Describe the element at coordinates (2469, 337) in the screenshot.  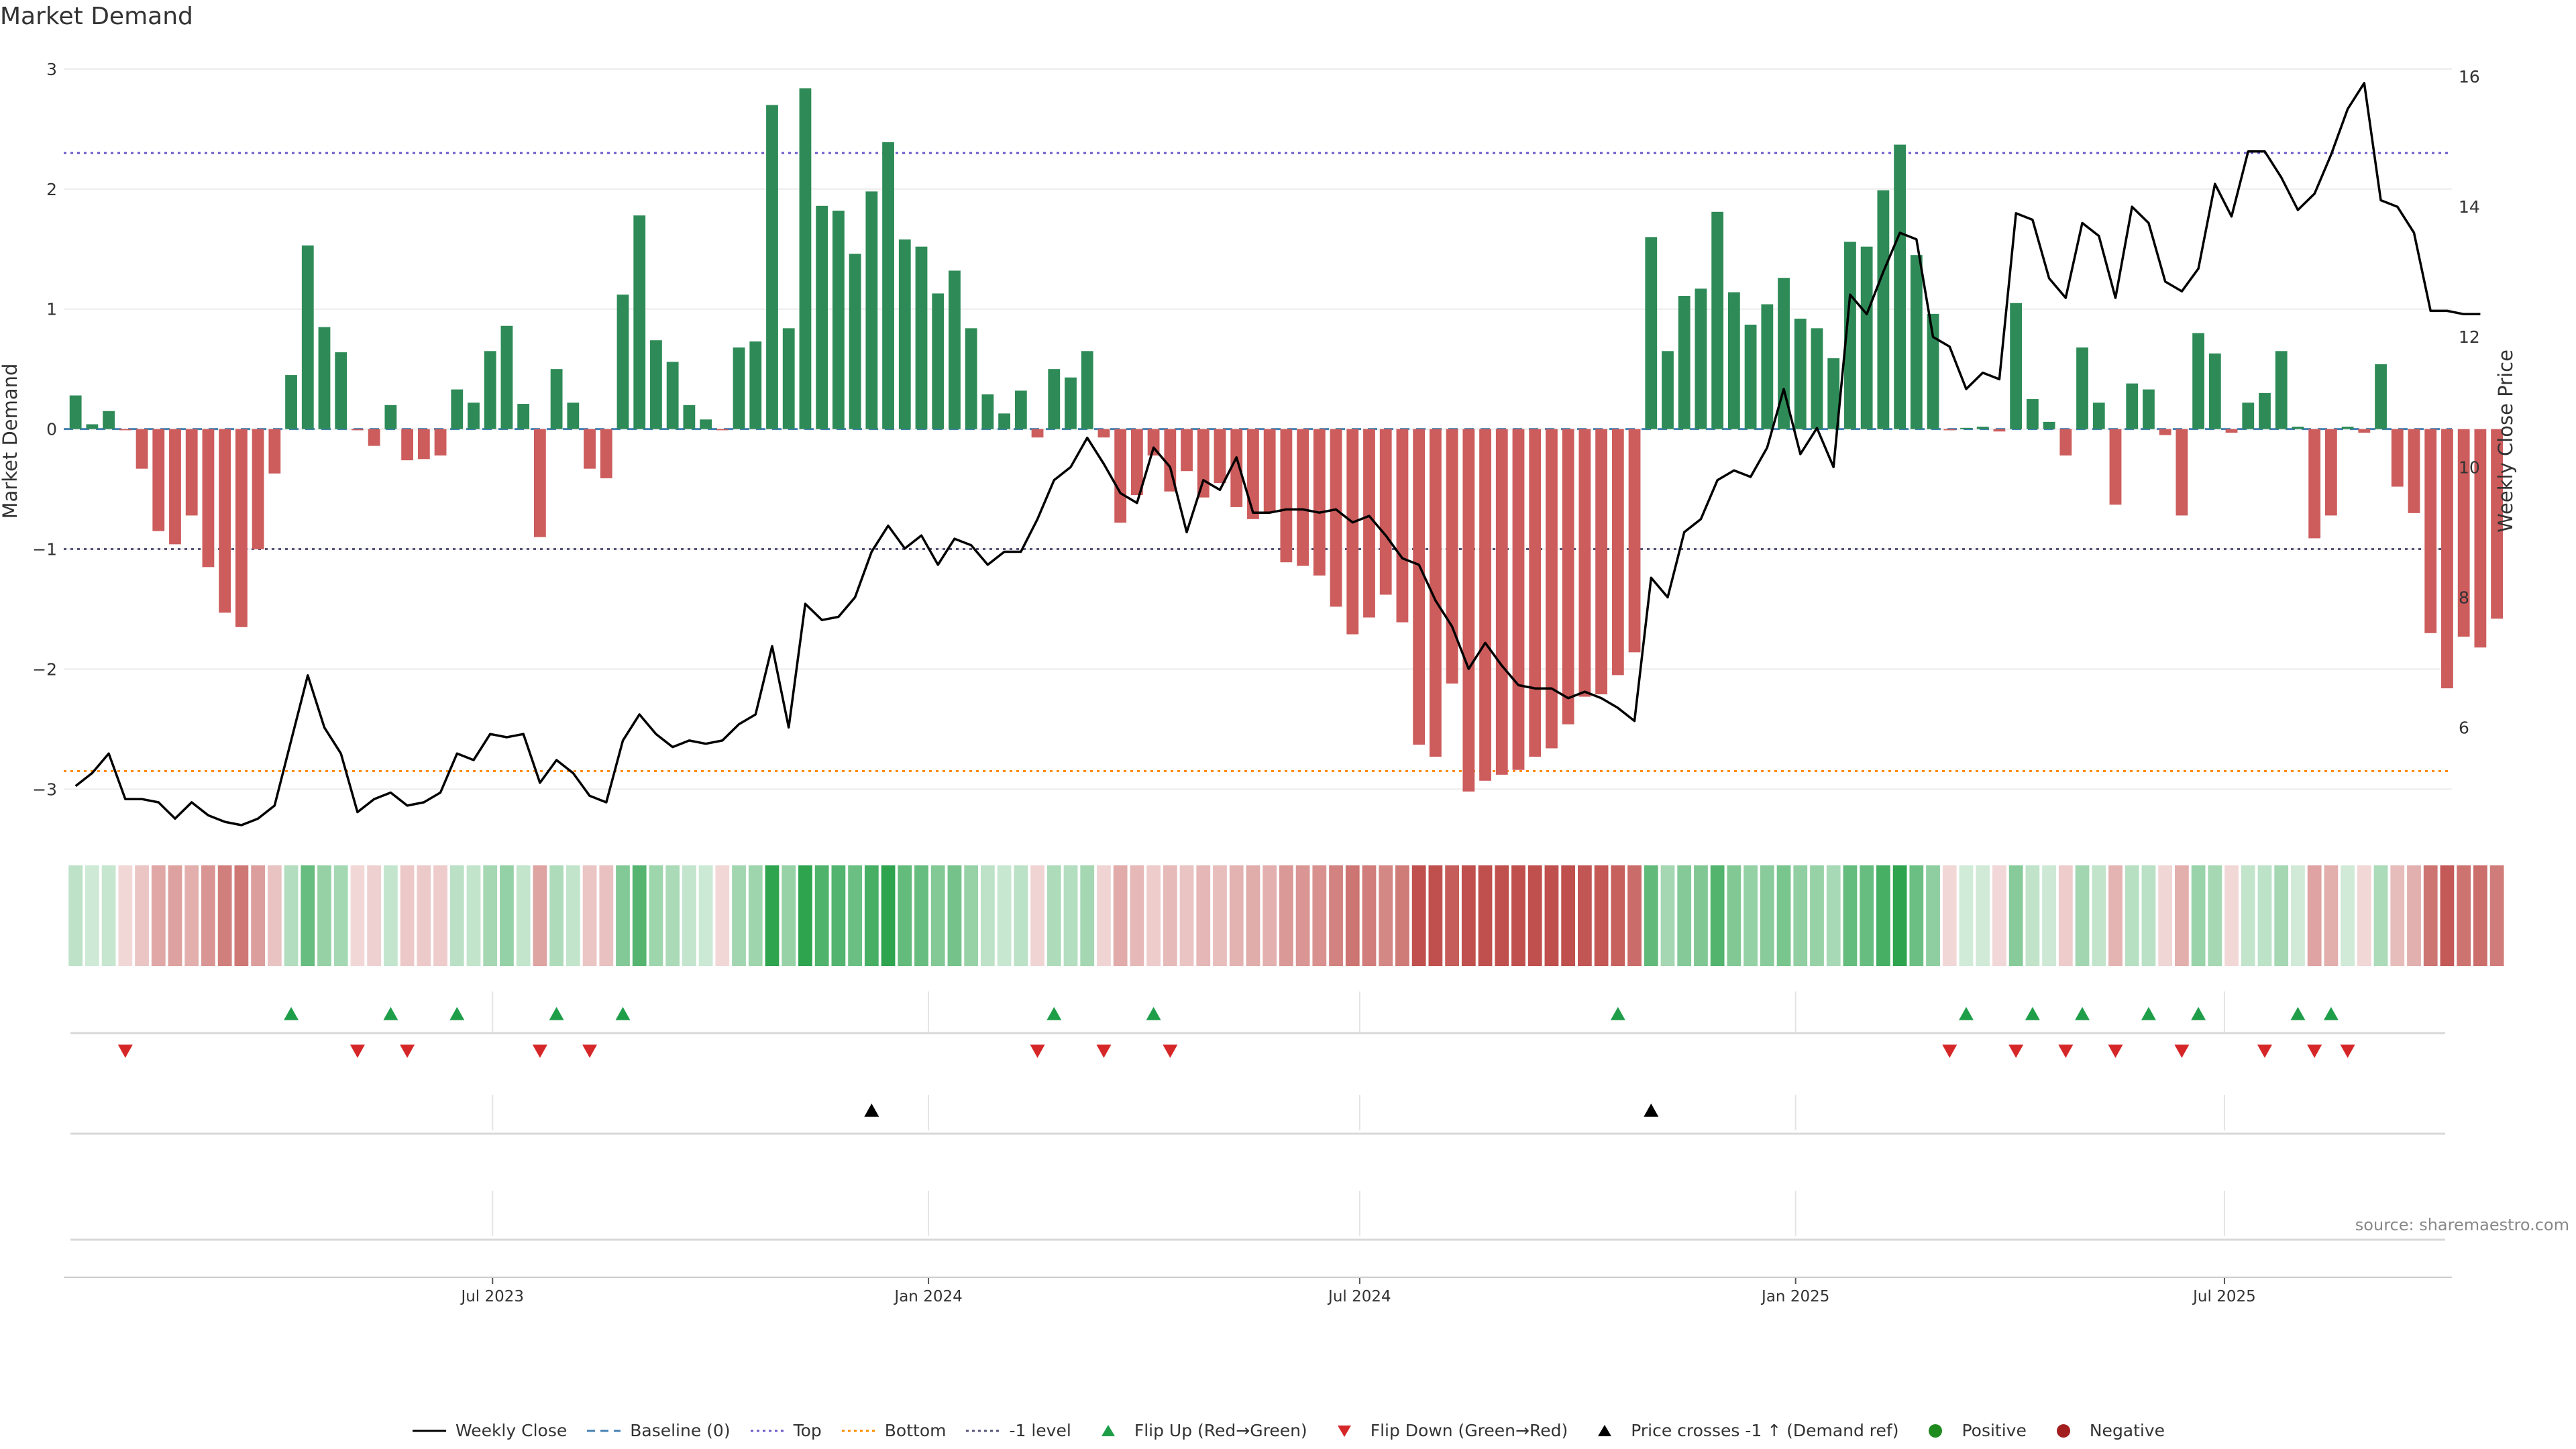
I see `y2-tick-label: 12` at that location.